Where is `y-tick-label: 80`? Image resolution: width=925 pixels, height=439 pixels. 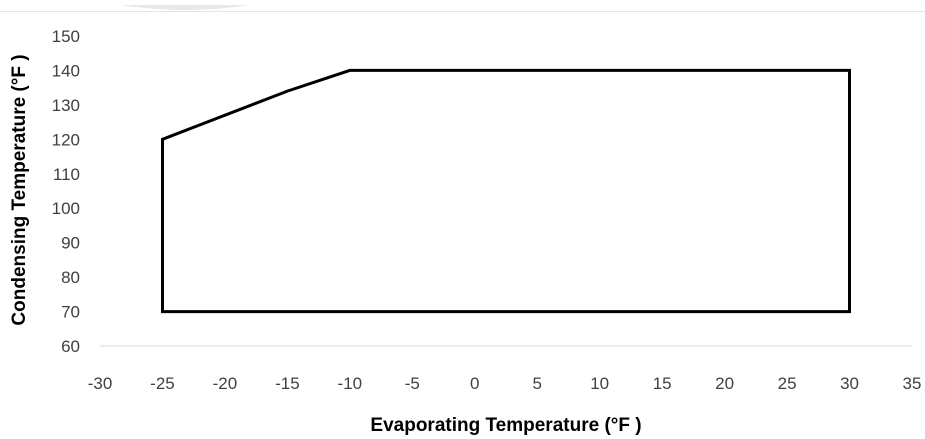 y-tick-label: 80 is located at coordinates (70, 277).